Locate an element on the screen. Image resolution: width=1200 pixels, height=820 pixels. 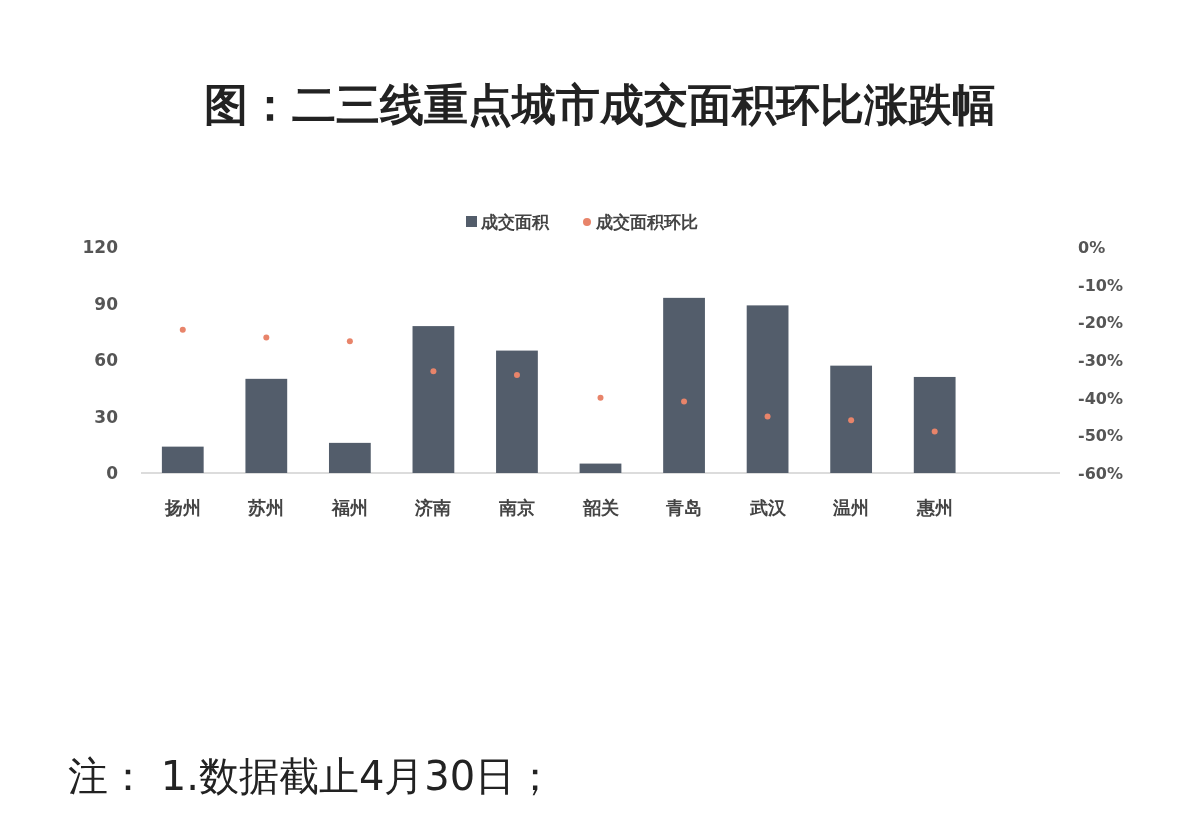
x-tick-label: 苏州 is located at coordinates (266, 507).